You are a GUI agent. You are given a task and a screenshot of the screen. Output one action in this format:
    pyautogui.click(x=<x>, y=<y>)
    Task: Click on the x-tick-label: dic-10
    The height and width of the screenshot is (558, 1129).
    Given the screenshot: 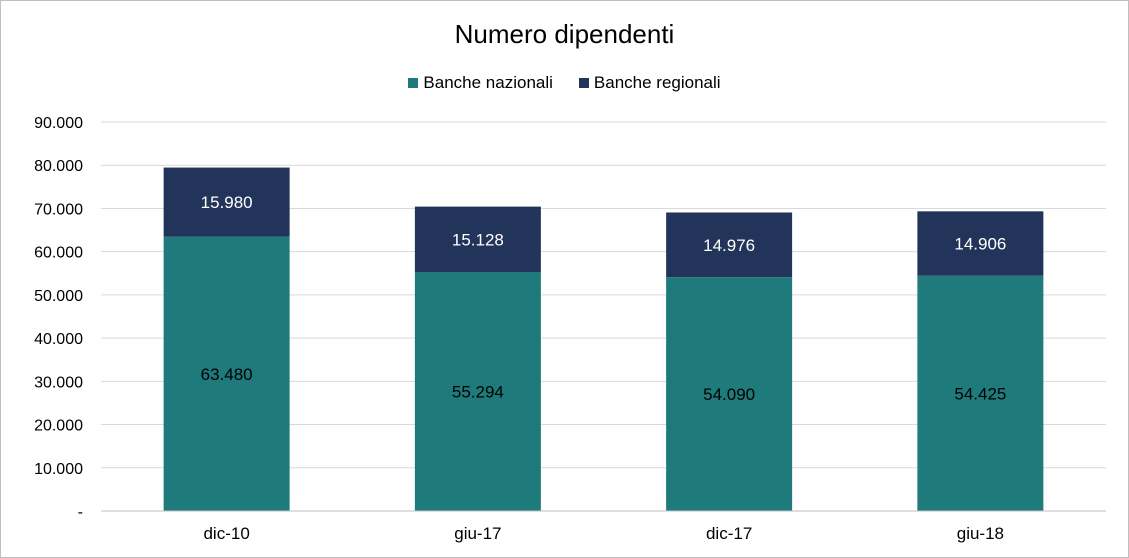 What is the action you would take?
    pyautogui.click(x=226, y=533)
    